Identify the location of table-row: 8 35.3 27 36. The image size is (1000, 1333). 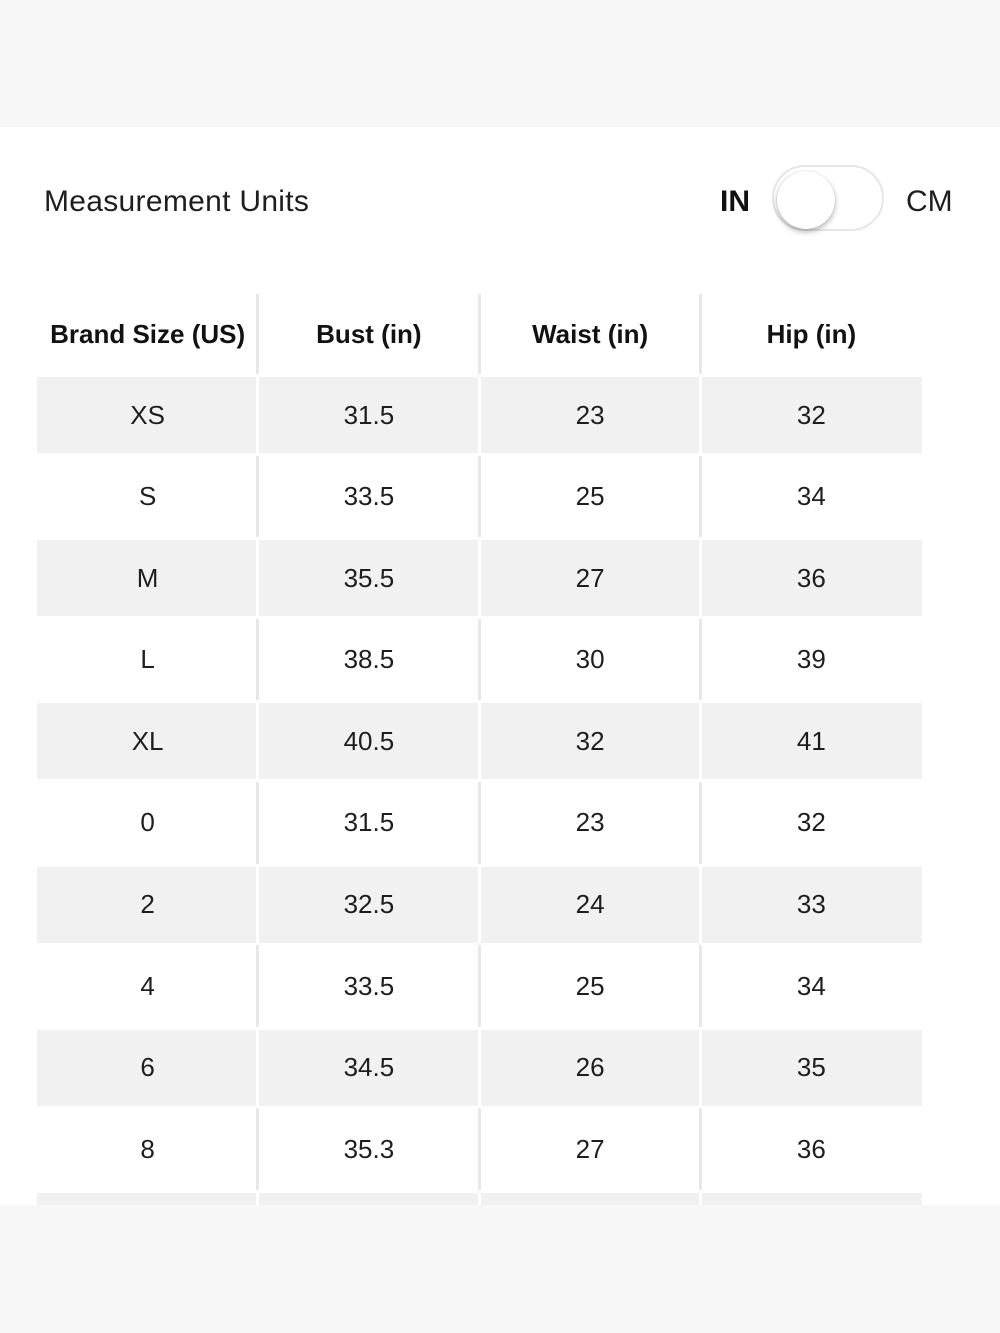
(479, 1149).